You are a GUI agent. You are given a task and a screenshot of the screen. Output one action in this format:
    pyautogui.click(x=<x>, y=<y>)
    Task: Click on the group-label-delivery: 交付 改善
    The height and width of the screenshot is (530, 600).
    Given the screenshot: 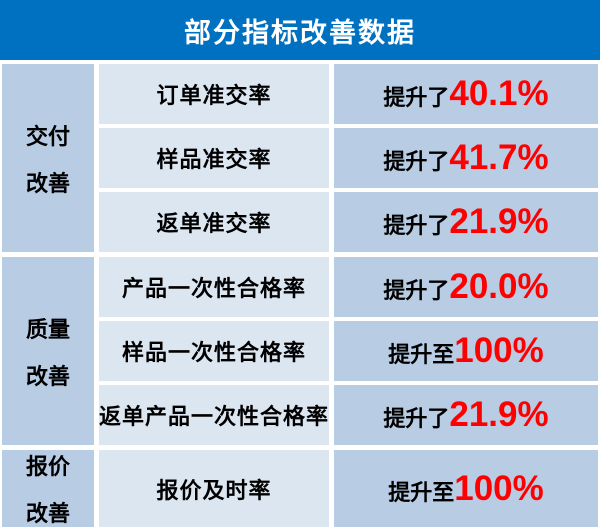 What is the action you would take?
    pyautogui.click(x=48, y=158)
    